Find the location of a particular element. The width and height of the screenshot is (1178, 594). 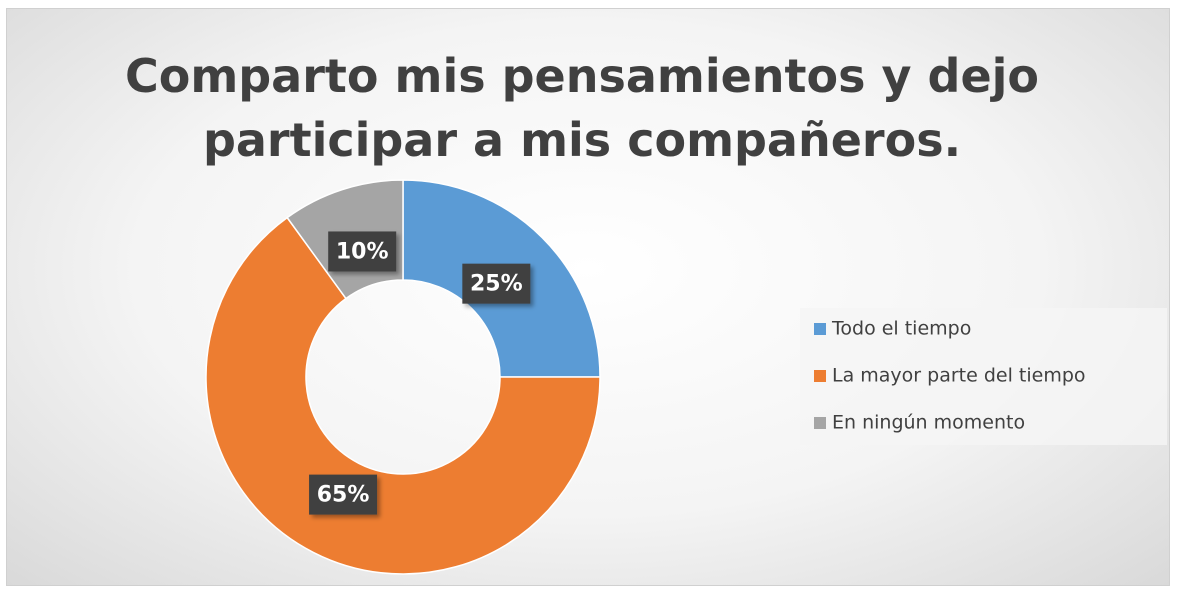

legend-label: En ningún momento is located at coordinates (928, 423).